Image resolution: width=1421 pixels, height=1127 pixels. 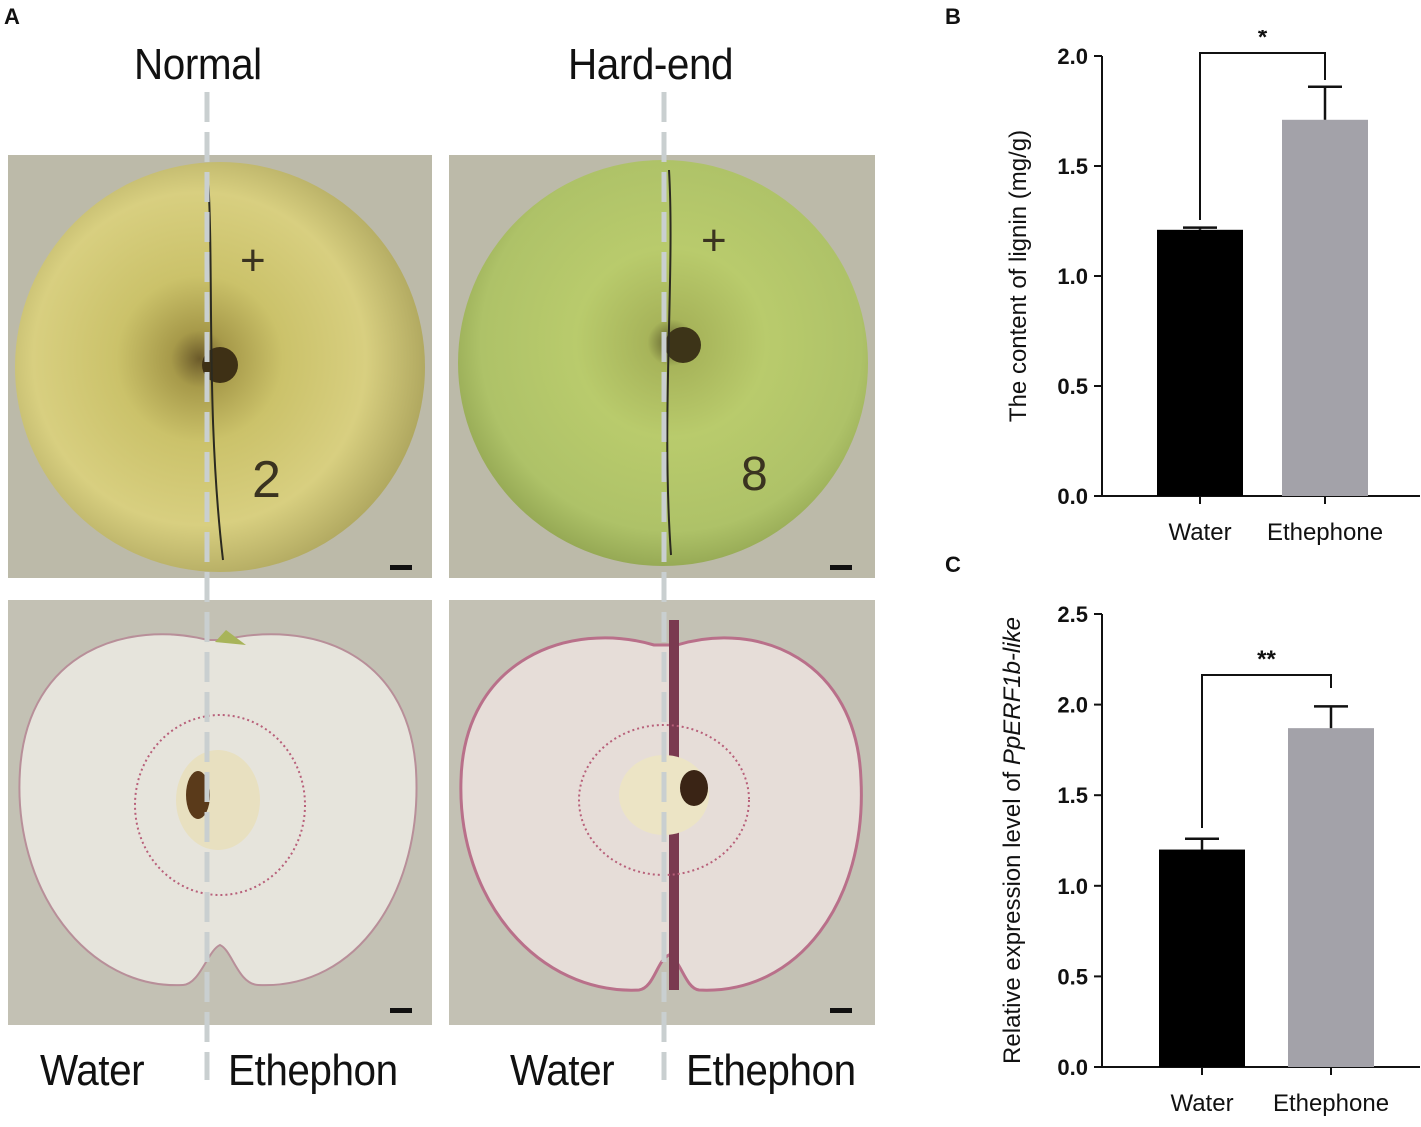 What do you see at coordinates (663, 363) in the screenshot?
I see `fruit-hard-end-whole-image: + 8` at bounding box center [663, 363].